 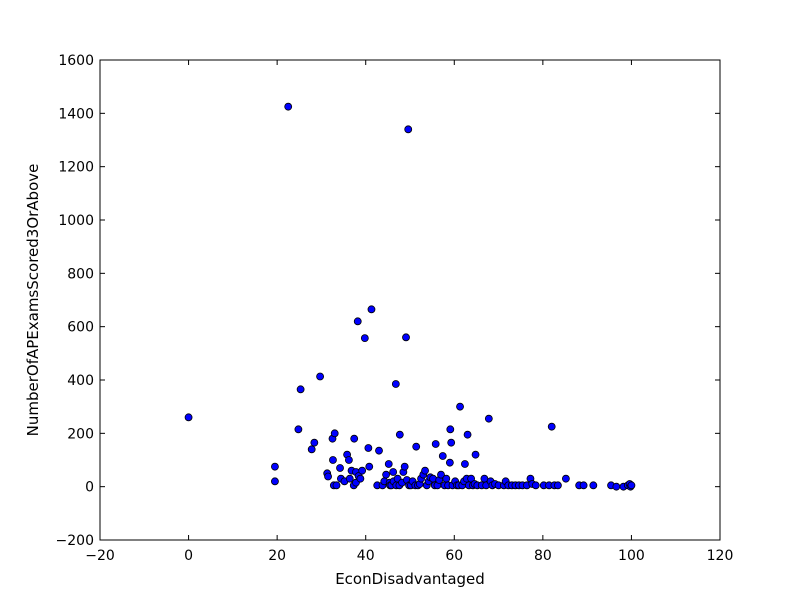 I want to click on x-tick-label: −20, so click(x=100, y=556).